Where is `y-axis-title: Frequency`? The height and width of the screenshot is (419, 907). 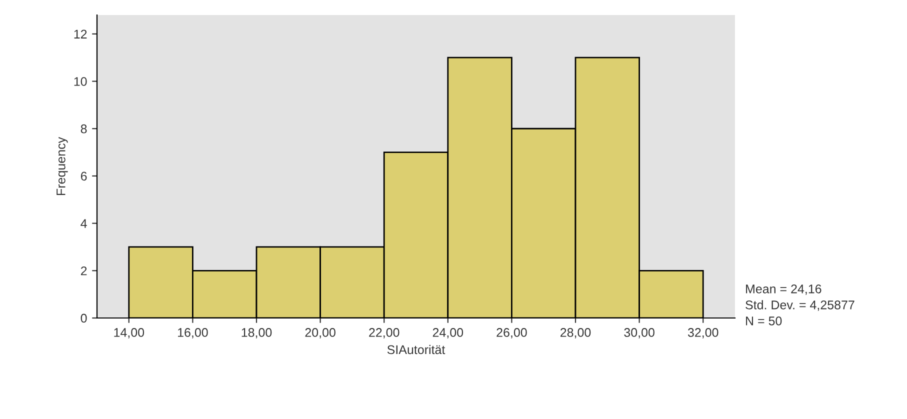
y-axis-title: Frequency is located at coordinates (62, 165).